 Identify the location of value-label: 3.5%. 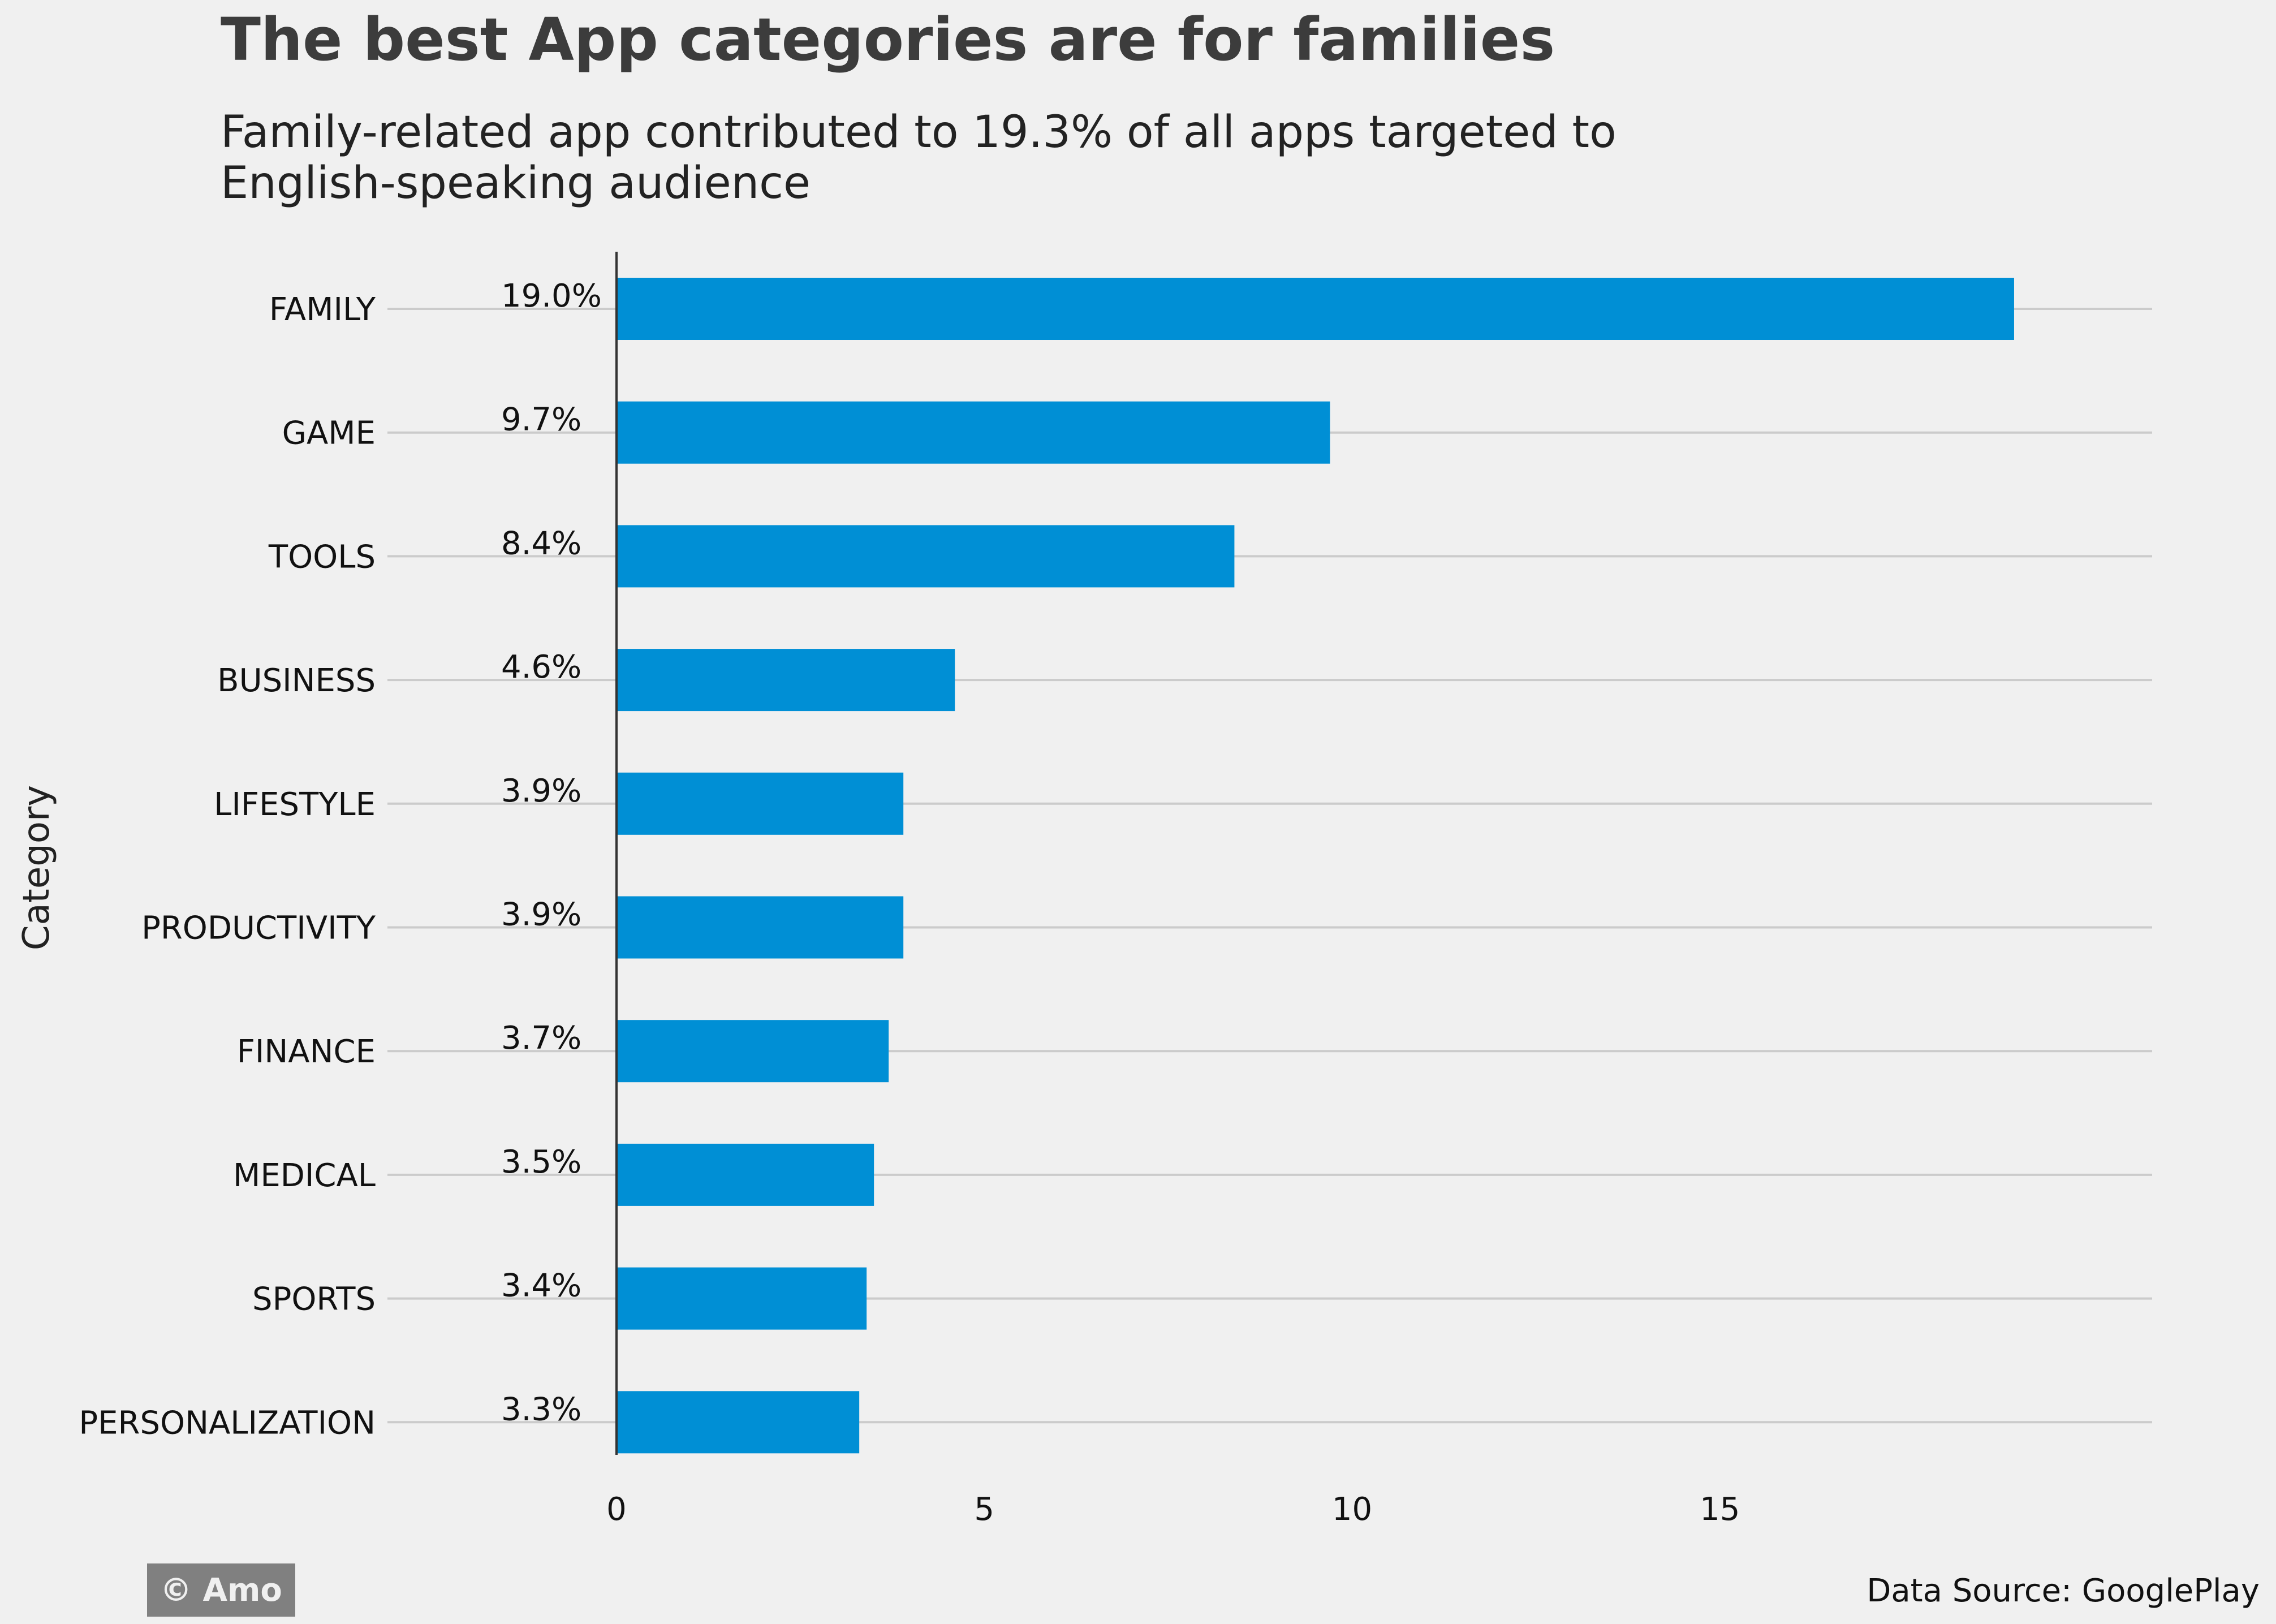
(541, 1162).